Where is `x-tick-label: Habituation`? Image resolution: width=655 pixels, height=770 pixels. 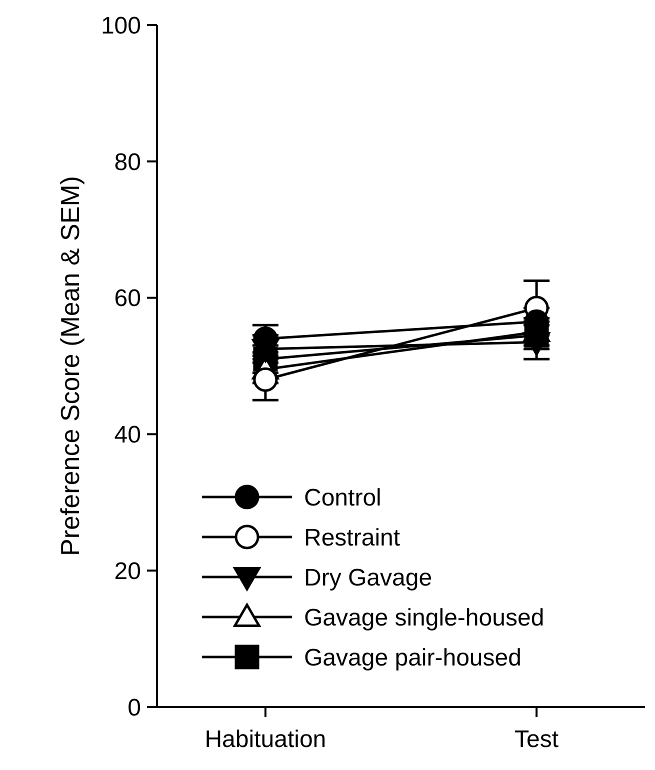
x-tick-label: Habituation is located at coordinates (265, 739).